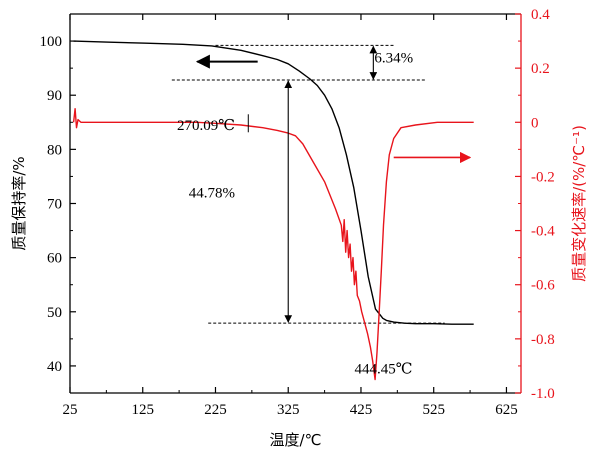  Describe the element at coordinates (543, 394) in the screenshot. I see `y-right-tick-label: -1.0` at that location.